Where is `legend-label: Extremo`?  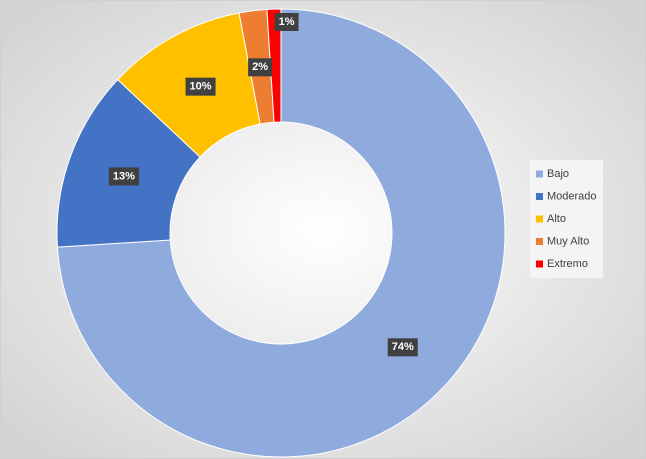
legend-label: Extremo is located at coordinates (567, 264).